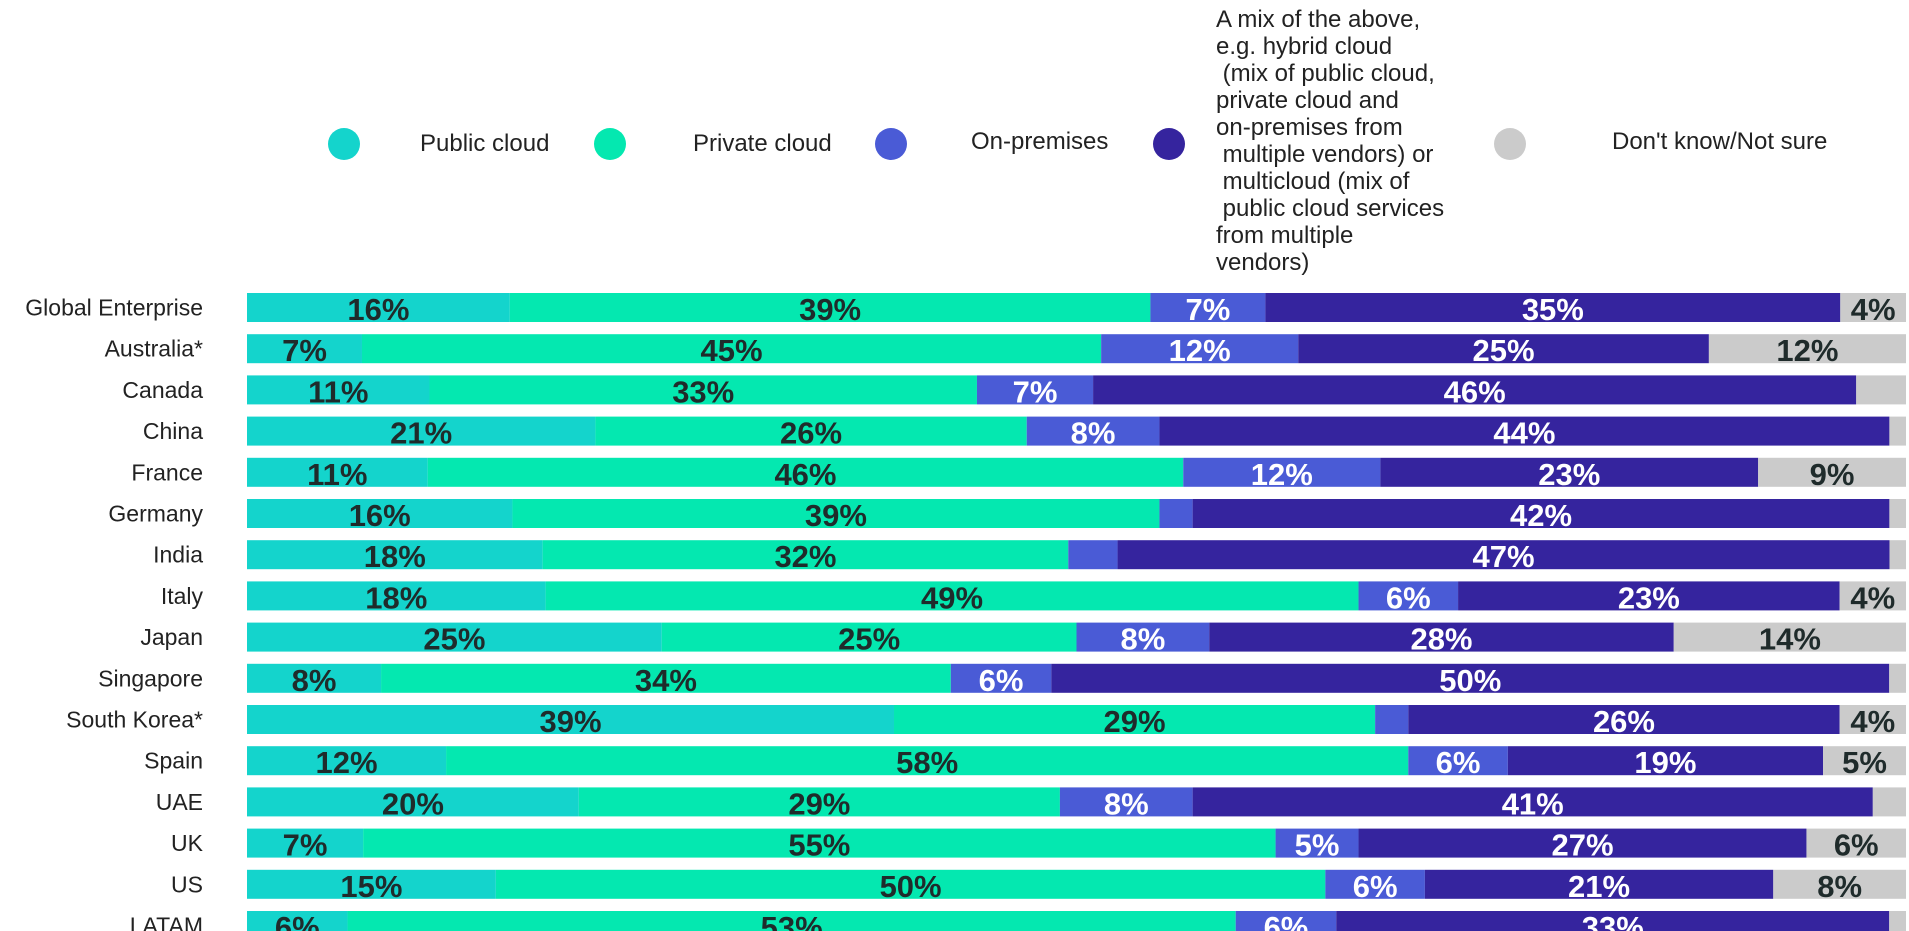 This screenshot has height=931, width=1909. I want to click on legend-label-mix-line: (mix of public cloud,, so click(1325, 73).